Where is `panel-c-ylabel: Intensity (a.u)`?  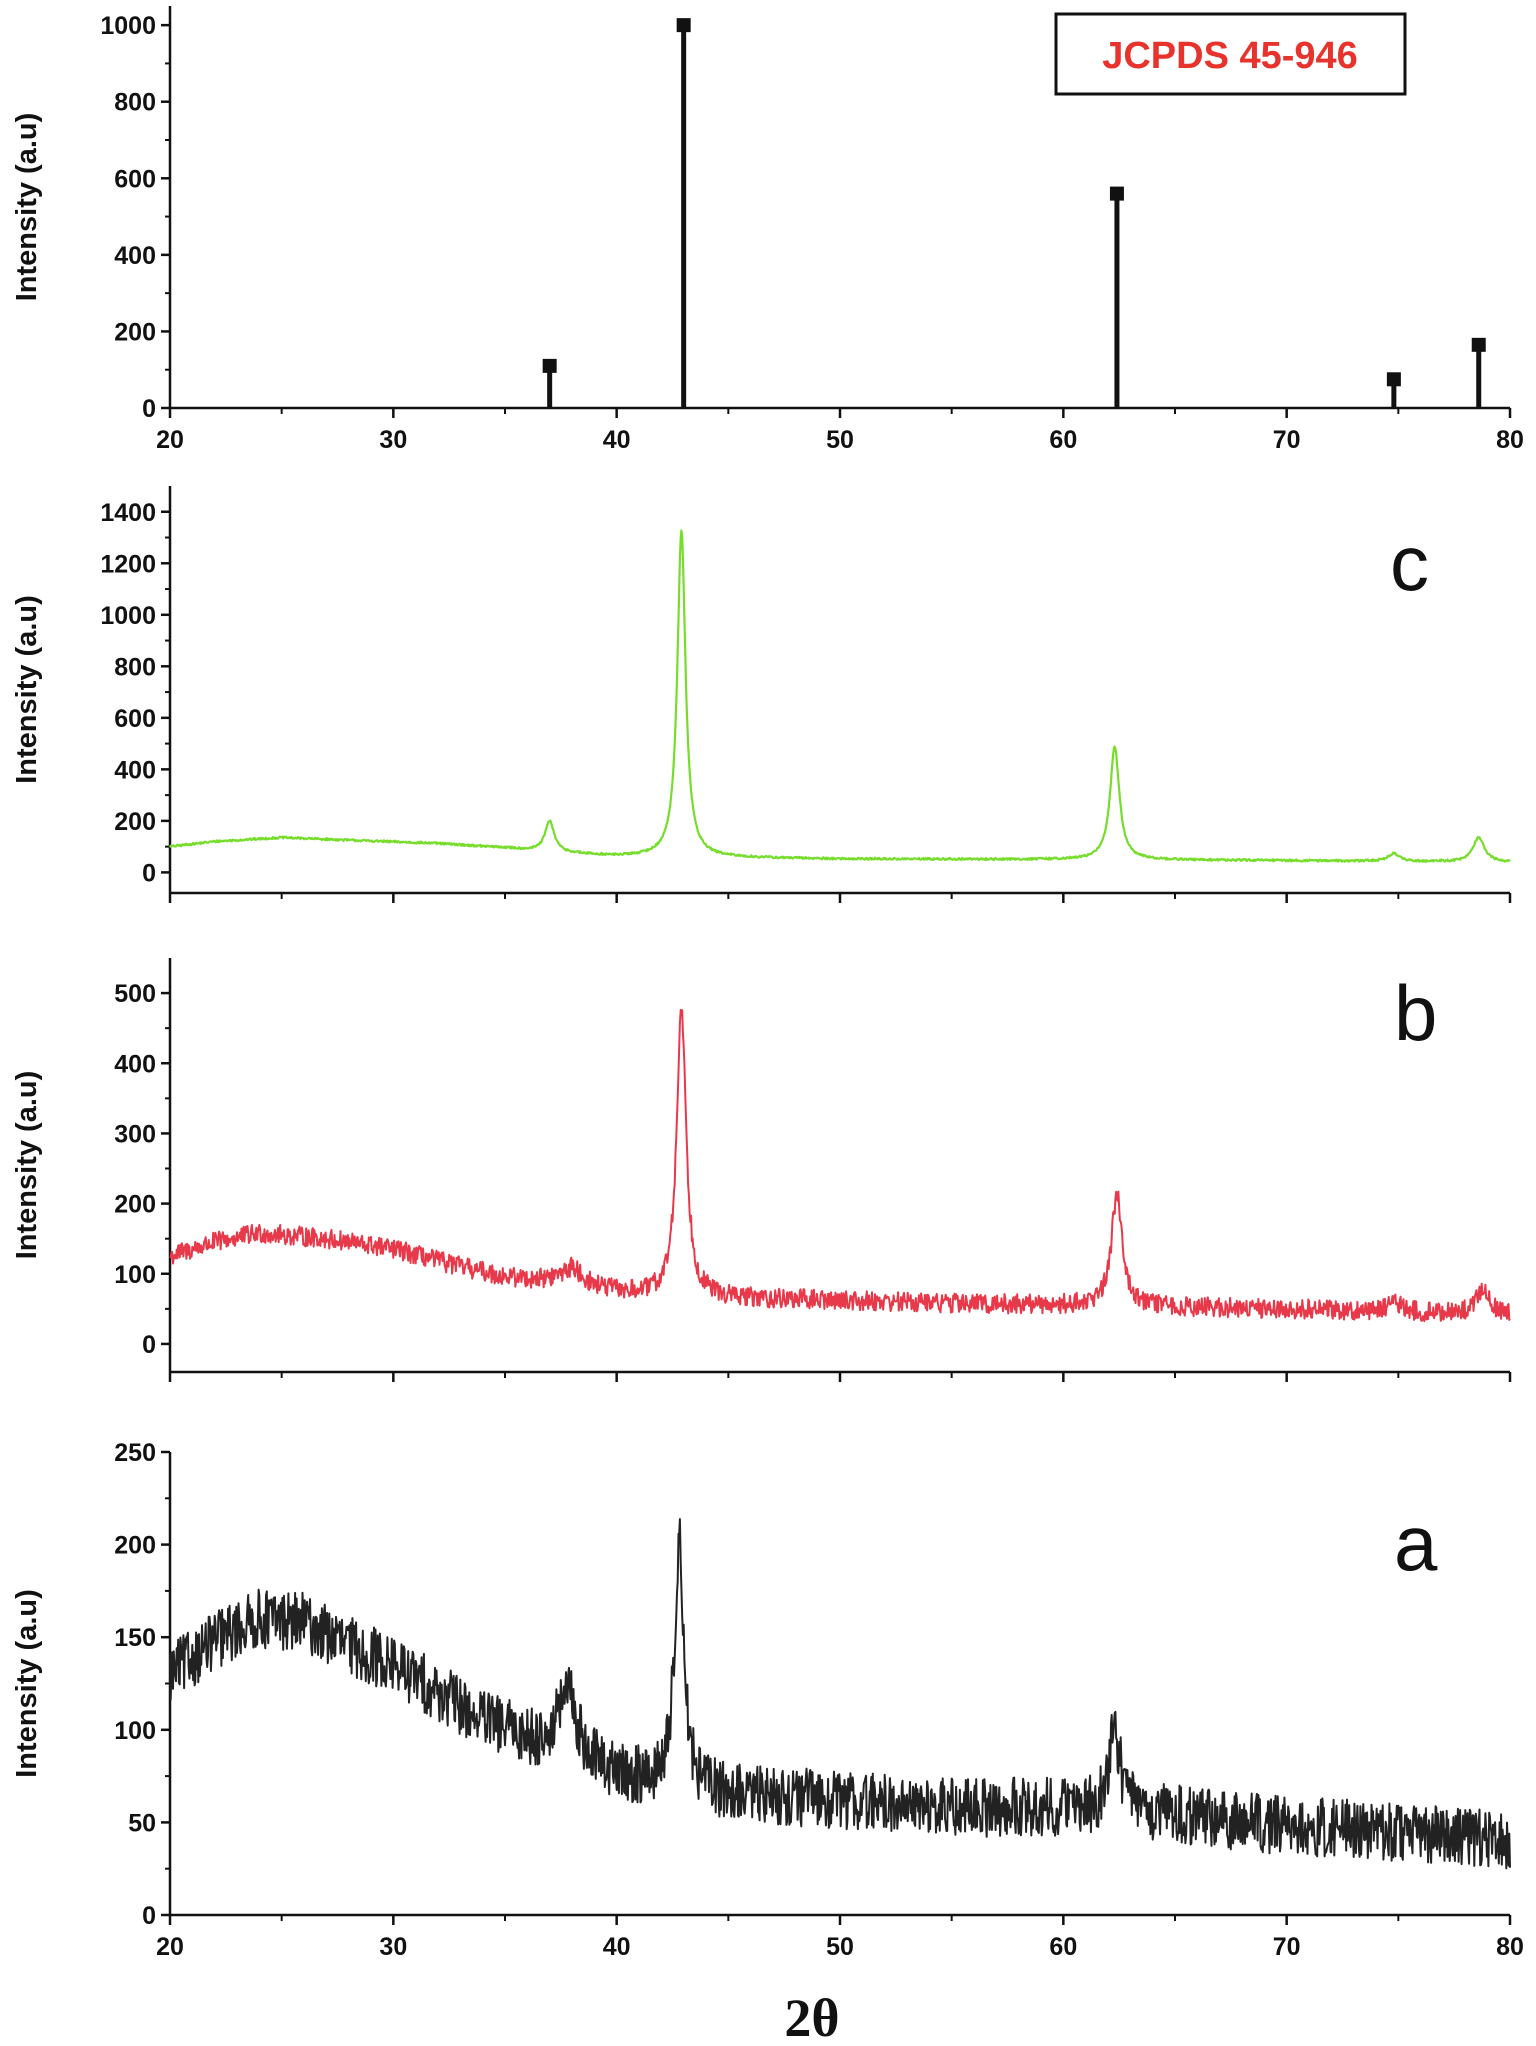 panel-c-ylabel: Intensity (a.u) is located at coordinates (27, 689).